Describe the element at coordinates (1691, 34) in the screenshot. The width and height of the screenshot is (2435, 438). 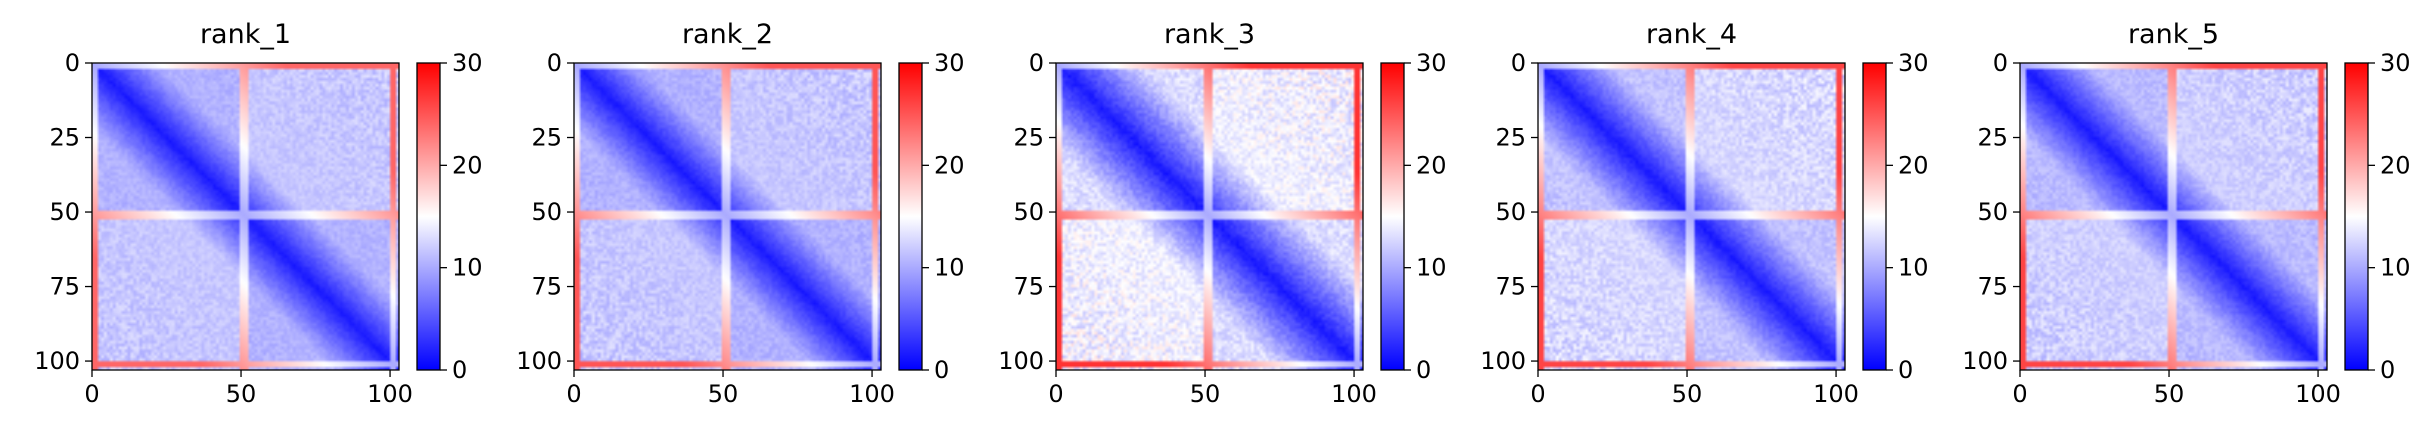
I see `panel-title: rank_4` at that location.